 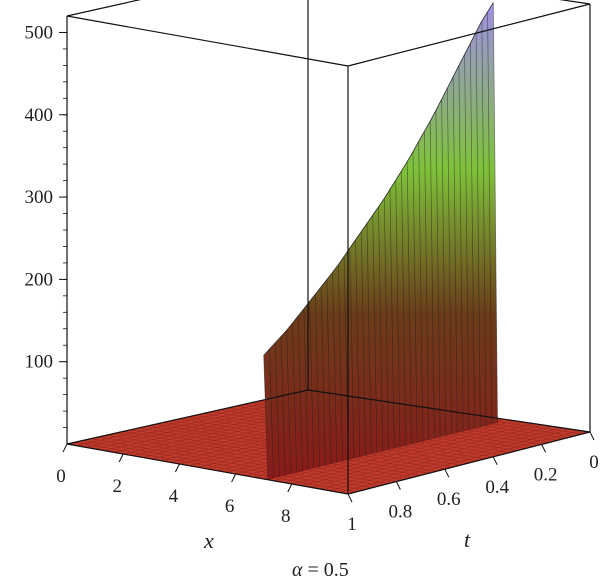 I want to click on z-tick-label: 300, so click(x=39, y=197).